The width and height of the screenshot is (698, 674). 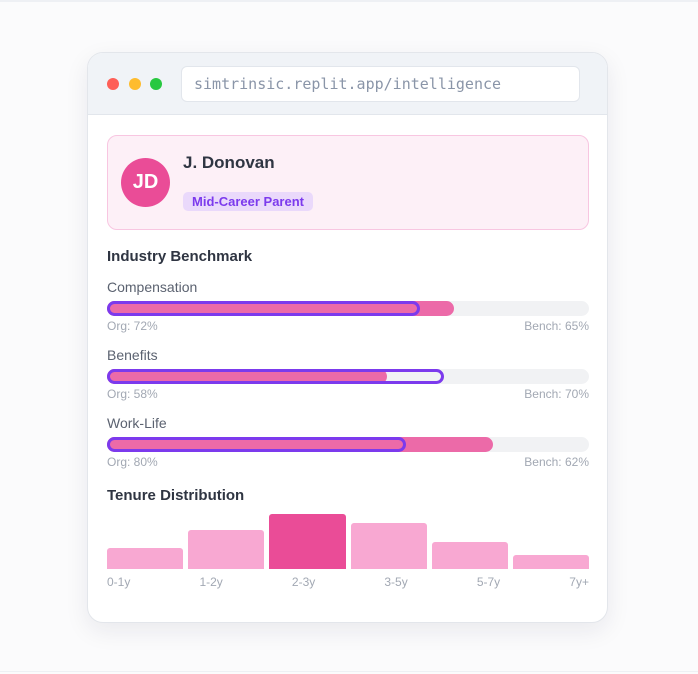 What do you see at coordinates (132, 326) in the screenshot?
I see `org-value: Org: 72%` at bounding box center [132, 326].